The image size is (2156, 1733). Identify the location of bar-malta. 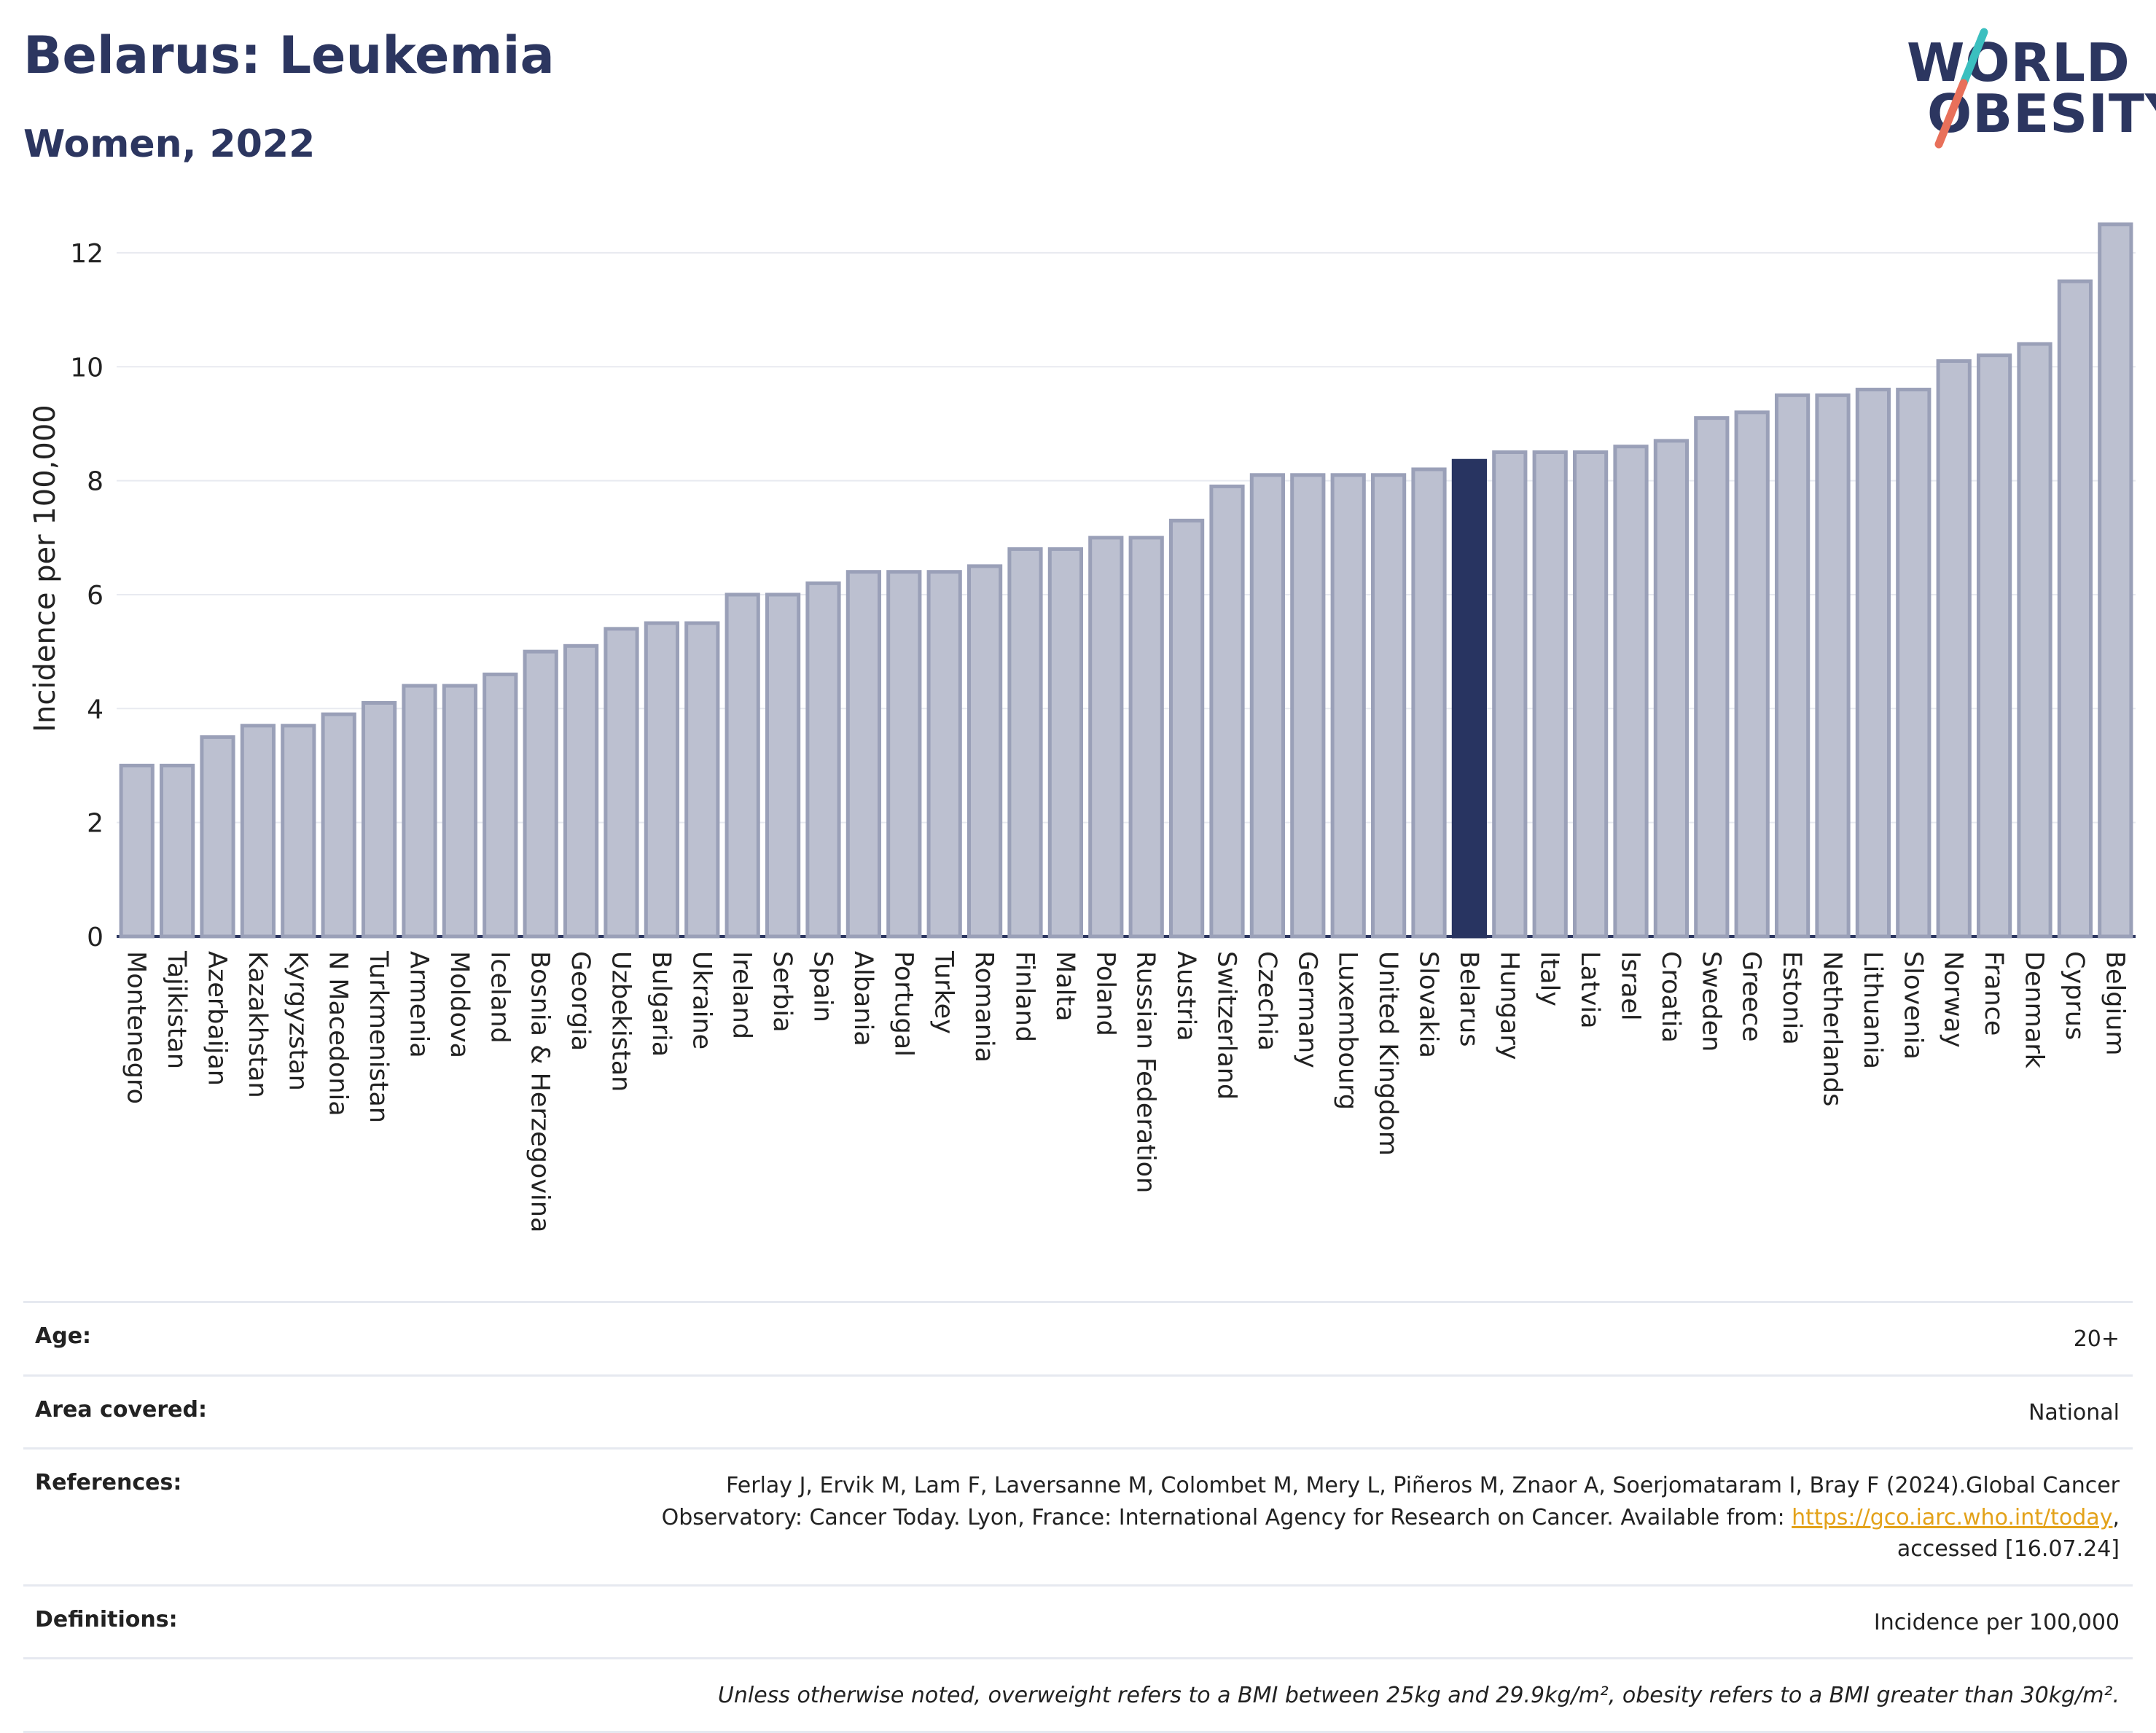
(1065, 743).